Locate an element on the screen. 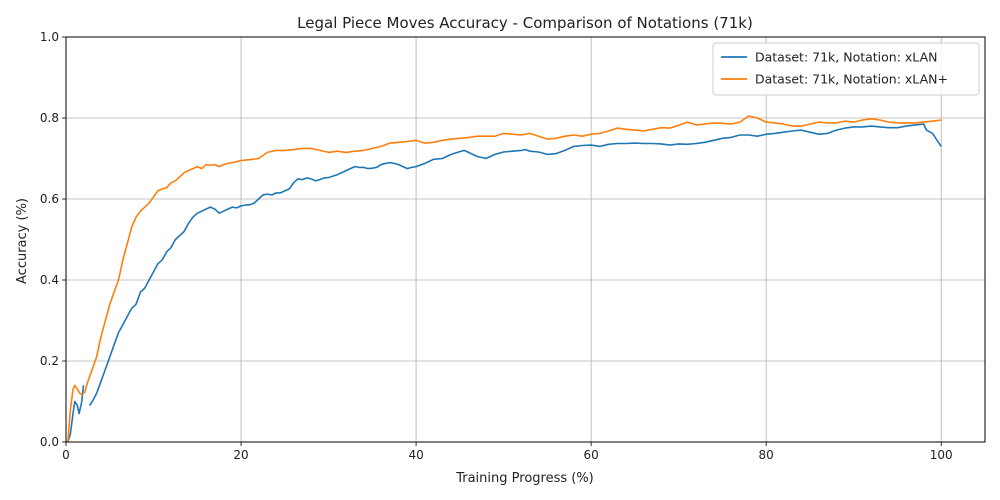 The height and width of the screenshot is (500, 1000). y-tick-label: 0.0 is located at coordinates (49, 442).